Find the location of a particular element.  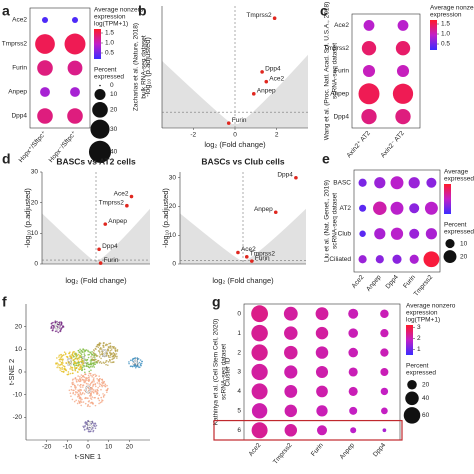

panel-label: g is located at coordinates (216, 302).